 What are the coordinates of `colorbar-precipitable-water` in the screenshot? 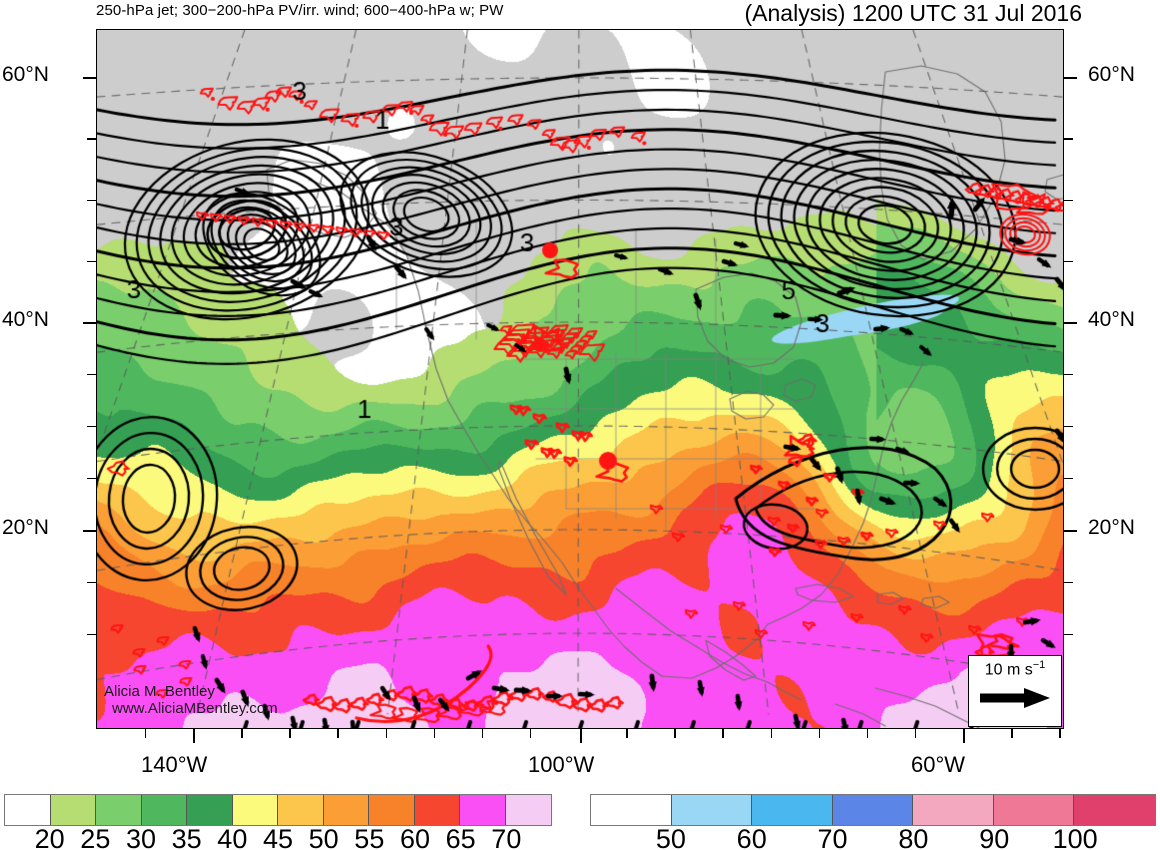 It's located at (278, 810).